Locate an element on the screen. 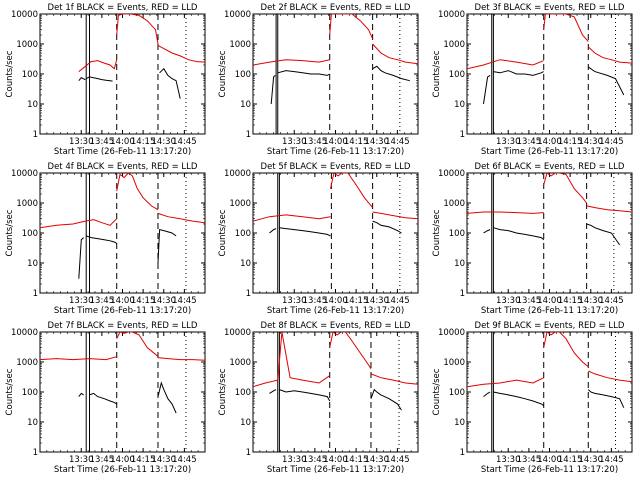 The height and width of the screenshot is (480, 640). chart-title: Det 4f BLACK = Events, RED = LLD is located at coordinates (123, 167).